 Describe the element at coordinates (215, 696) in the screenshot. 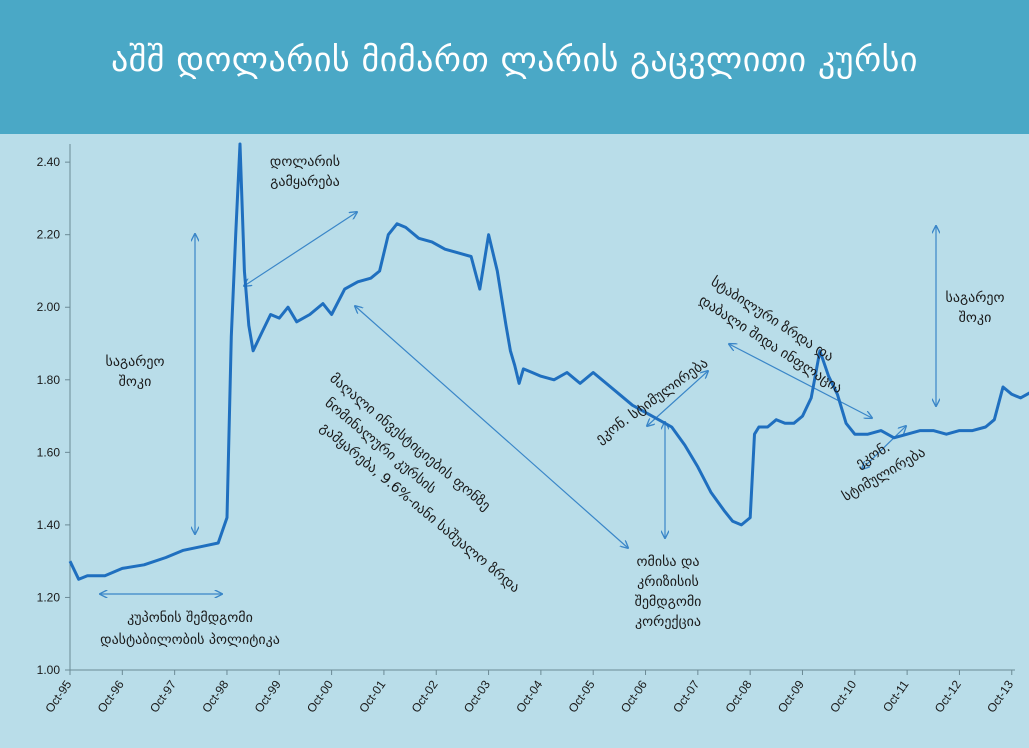

I see `x-tick-label: Oct-98` at that location.